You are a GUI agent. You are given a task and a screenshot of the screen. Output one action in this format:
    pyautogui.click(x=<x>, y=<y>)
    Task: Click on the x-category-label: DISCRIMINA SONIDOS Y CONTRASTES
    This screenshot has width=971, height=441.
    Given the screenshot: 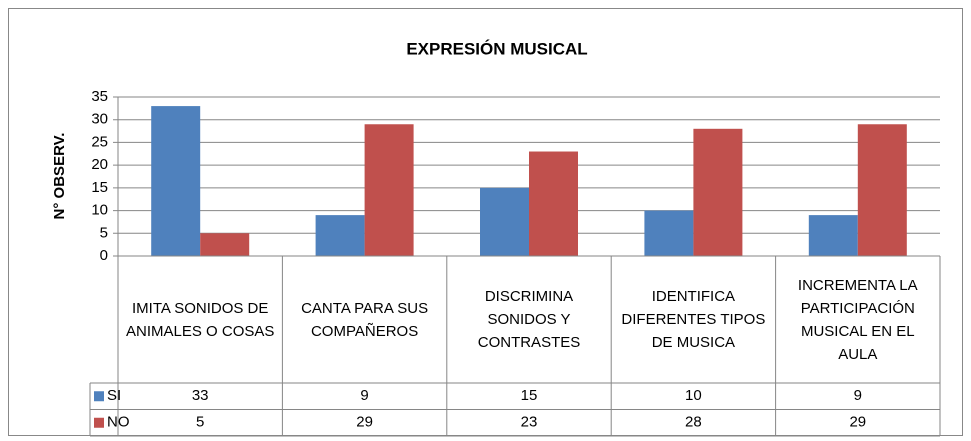 What is the action you would take?
    pyautogui.click(x=529, y=319)
    